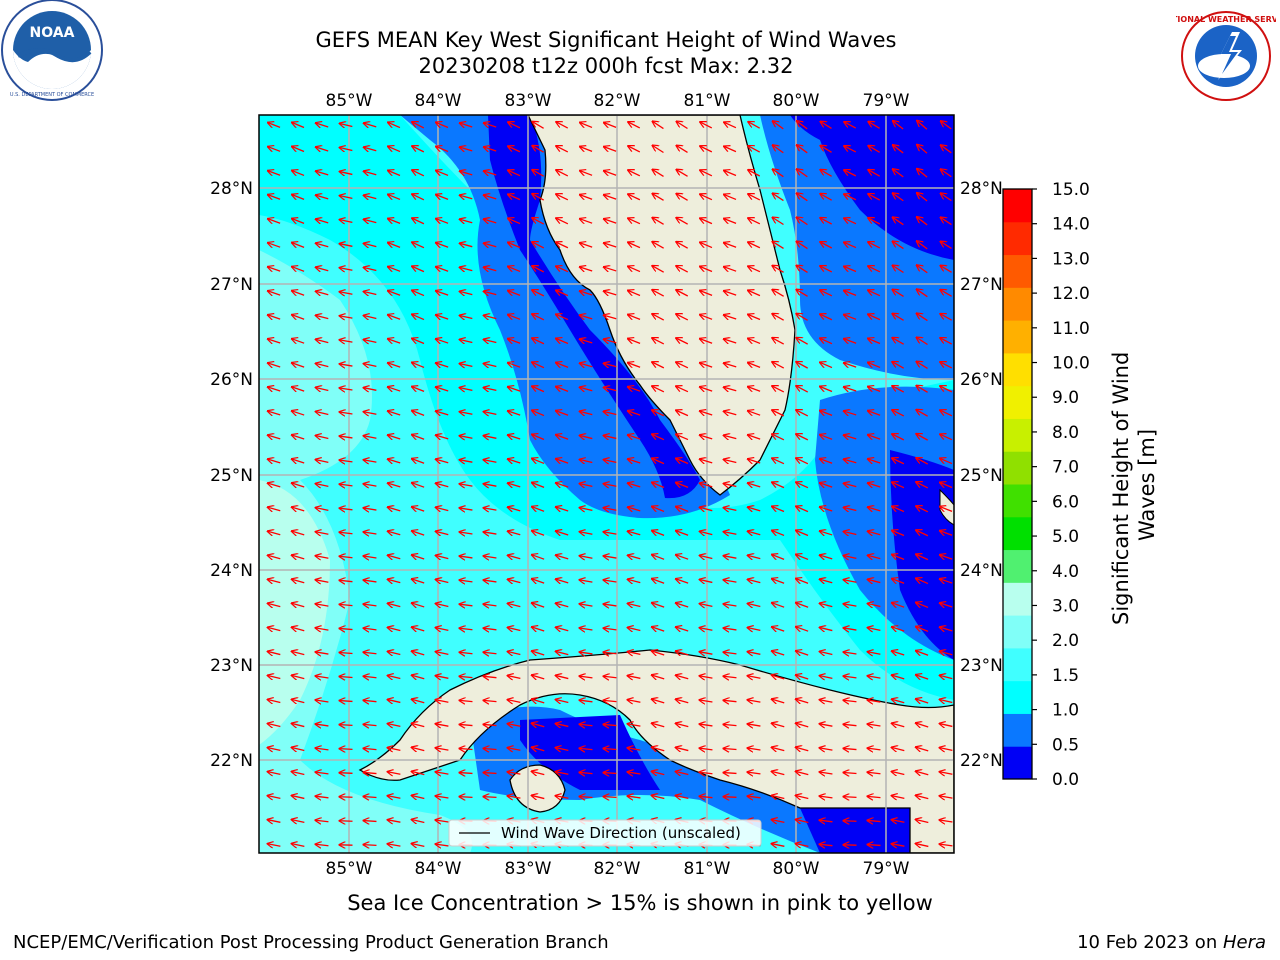  Describe the element at coordinates (796, 101) in the screenshot. I see `lon-label-top: 80°W` at that location.